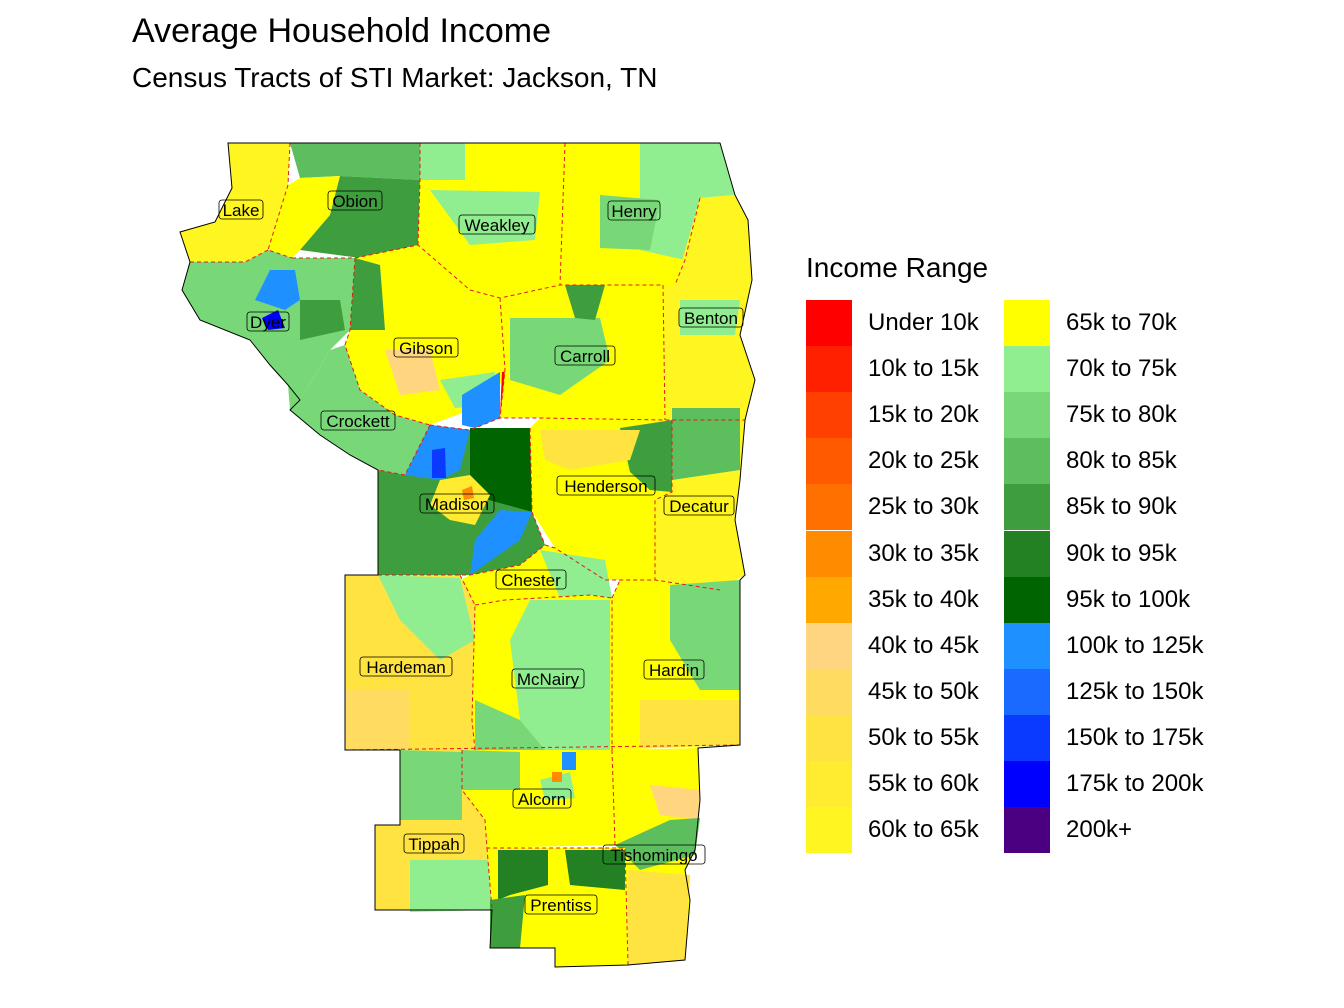  I want to click on legend-label: 175k to 200k, so click(1135, 783).